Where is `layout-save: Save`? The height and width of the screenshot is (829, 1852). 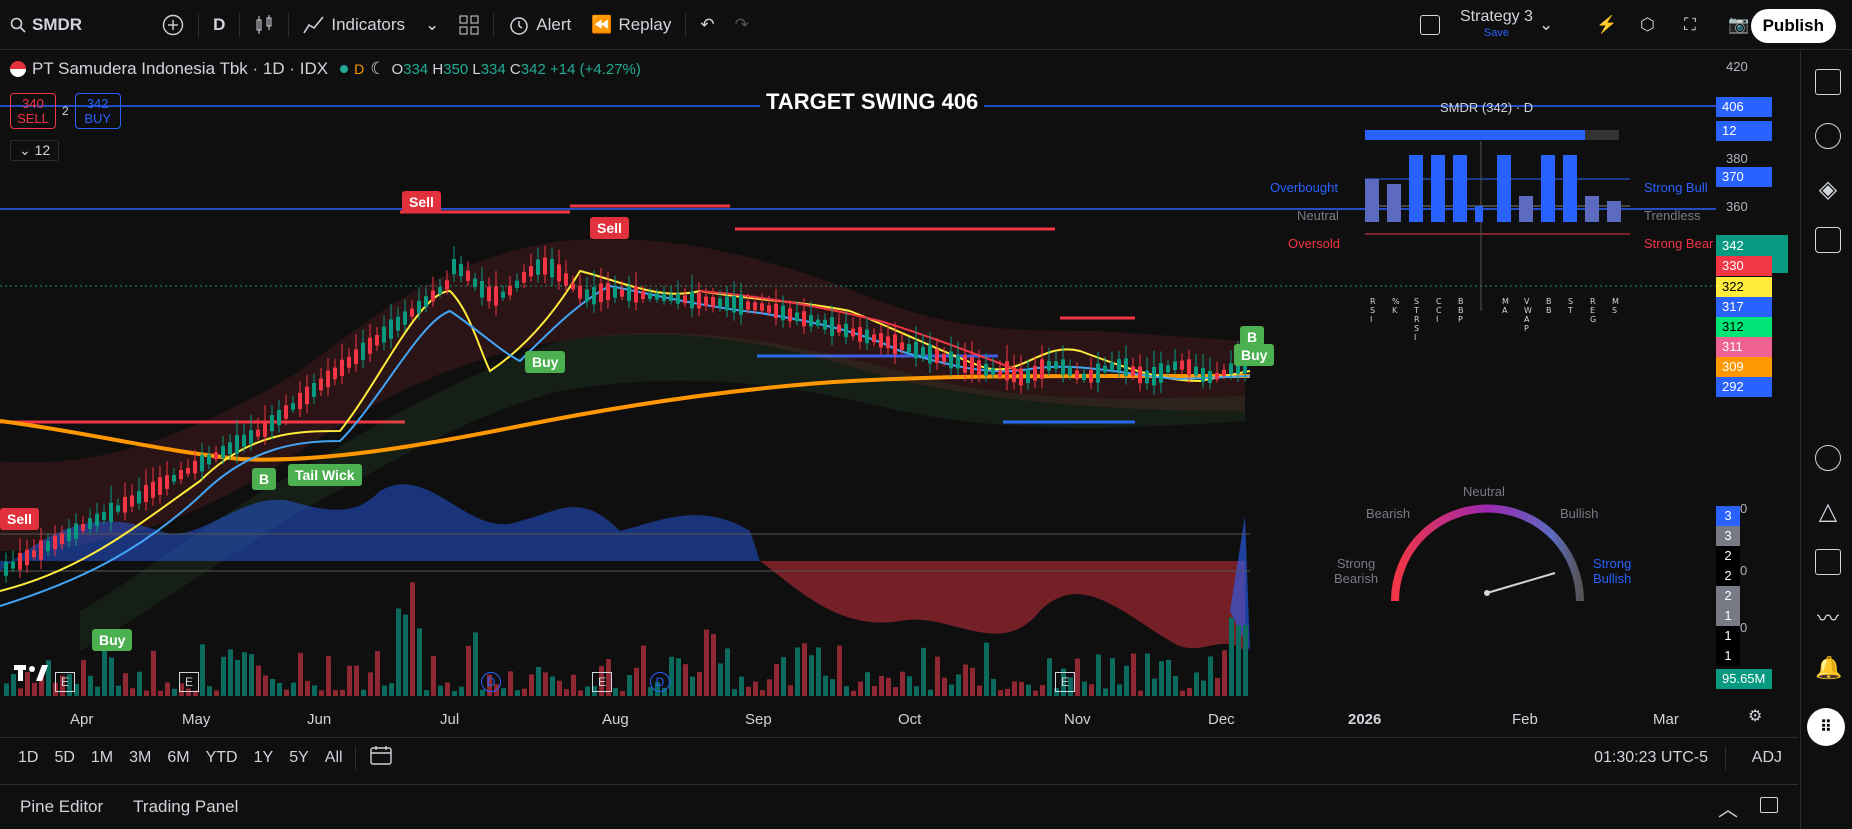 layout-save: Save is located at coordinates (1496, 32).